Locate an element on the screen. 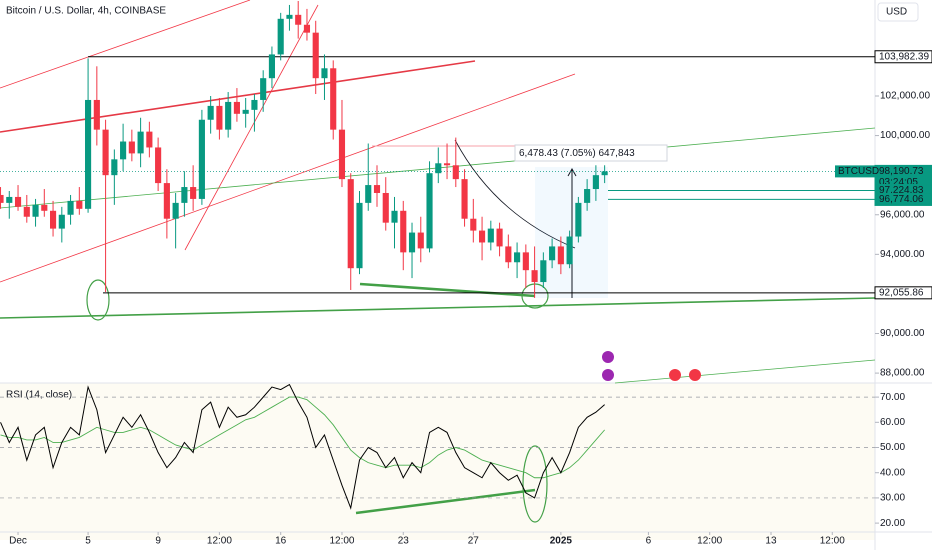  symbol-label-box is located at coordinates (855, 171).